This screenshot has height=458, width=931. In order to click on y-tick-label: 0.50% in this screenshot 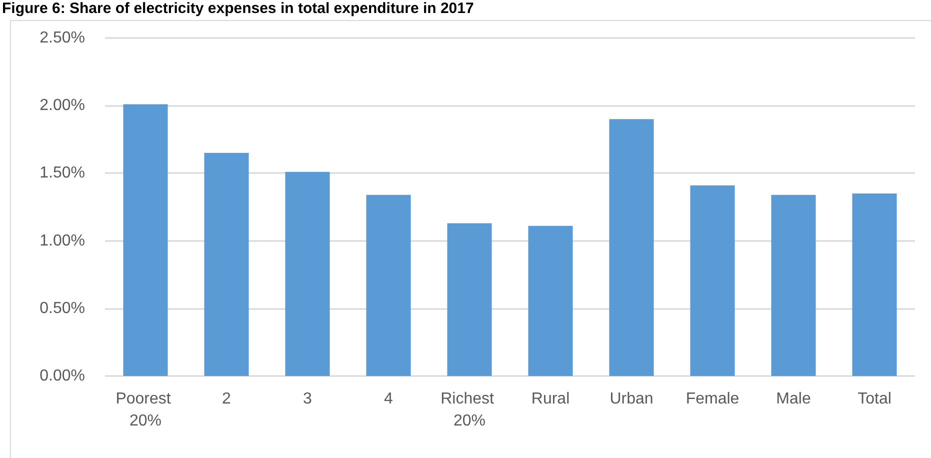, I will do `click(62, 308)`.